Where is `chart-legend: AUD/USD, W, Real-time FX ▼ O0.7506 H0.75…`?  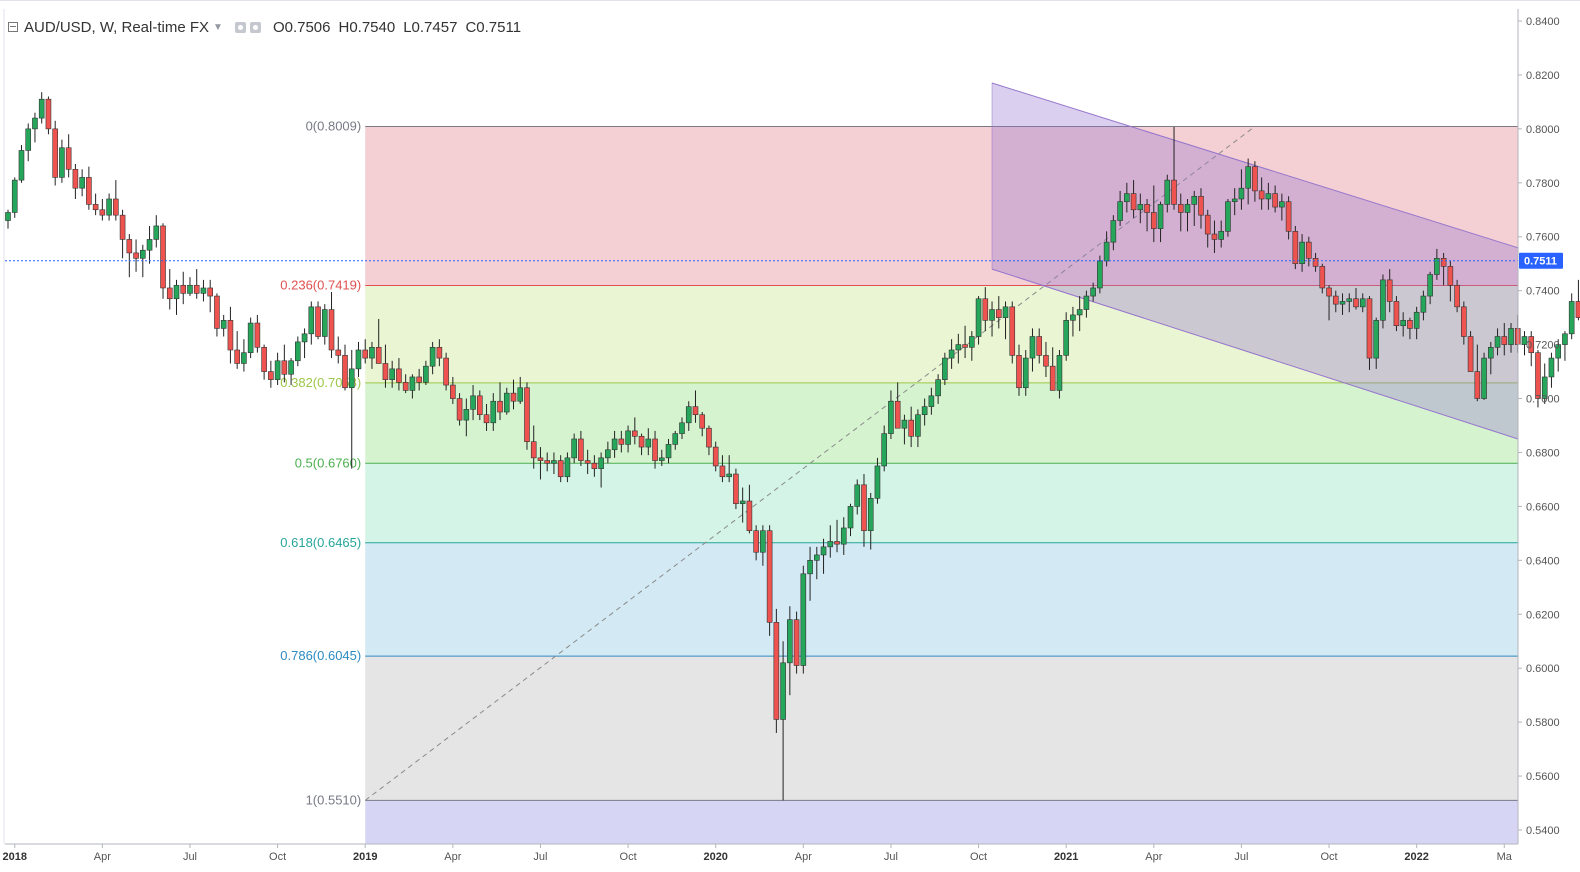 chart-legend: AUD/USD, W, Real-time FX ▼ O0.7506 H0.75… is located at coordinates (264, 27).